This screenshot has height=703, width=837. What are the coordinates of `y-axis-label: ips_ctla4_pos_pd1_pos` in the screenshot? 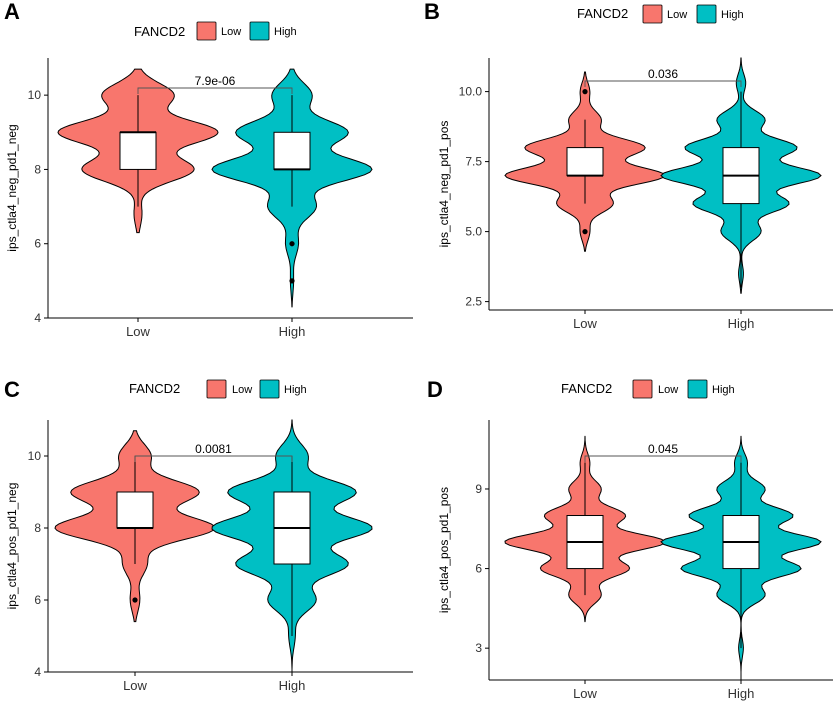 It's located at (444, 550).